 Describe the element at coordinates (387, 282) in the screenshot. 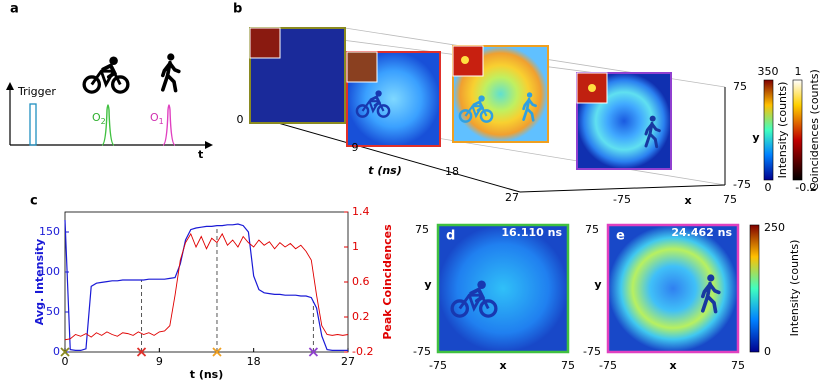

I see `y2-axis-label: Peak Coincidences` at that location.